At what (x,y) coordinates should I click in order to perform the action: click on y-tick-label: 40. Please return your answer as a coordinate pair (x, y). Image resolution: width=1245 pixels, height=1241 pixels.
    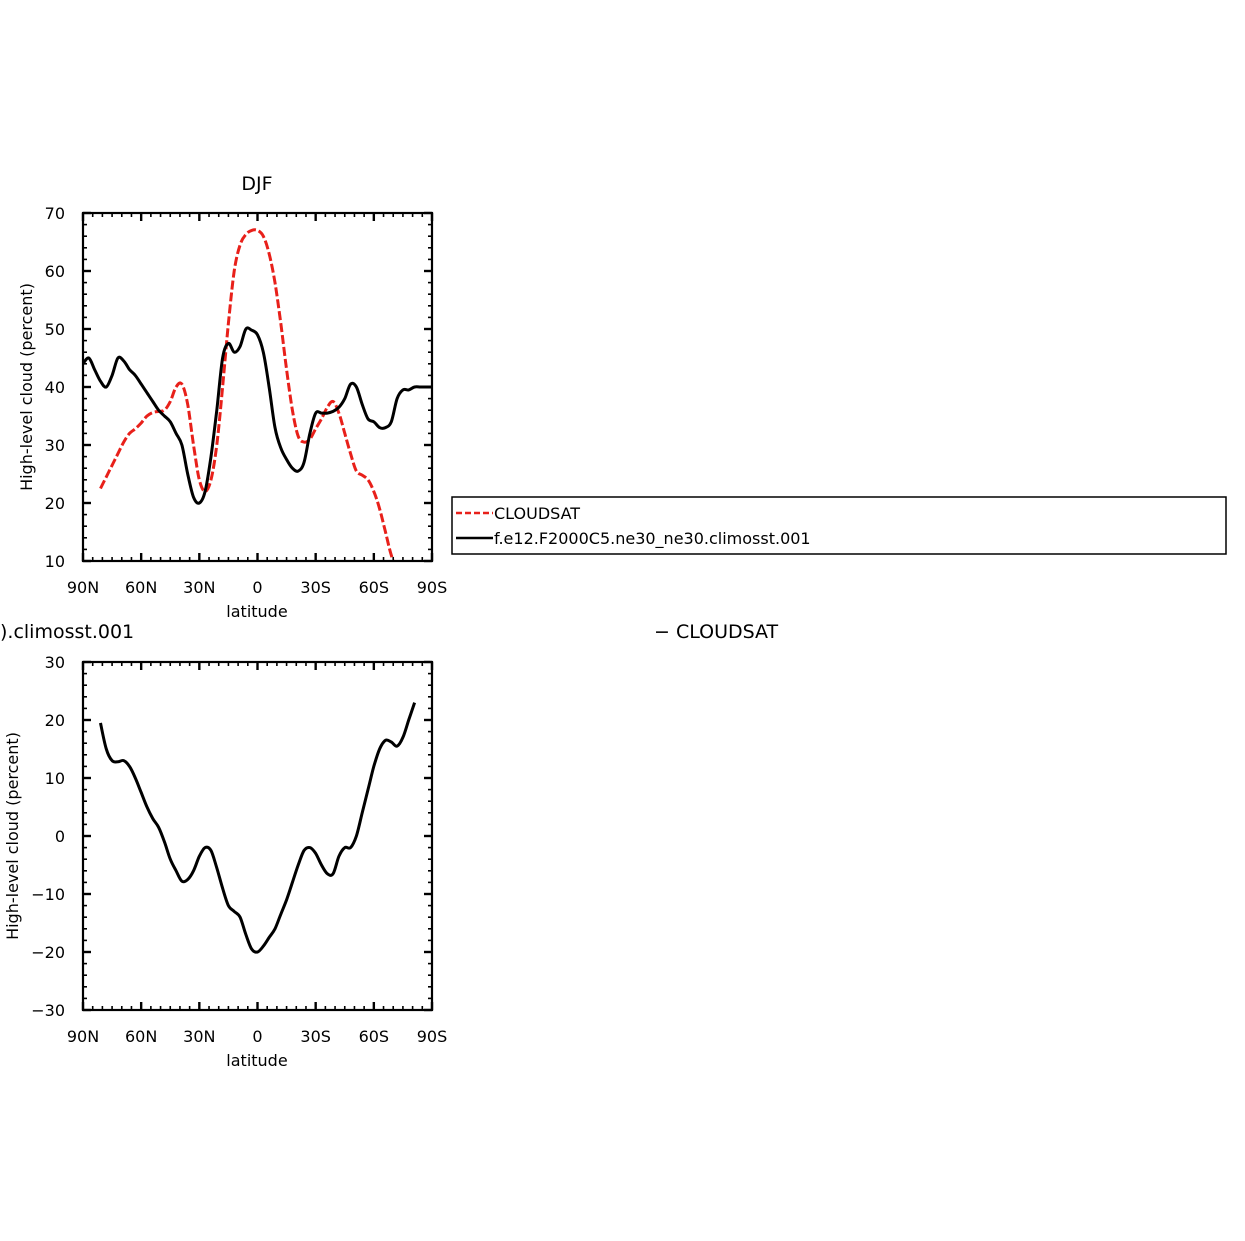
    Looking at the image, I should click on (55, 387).